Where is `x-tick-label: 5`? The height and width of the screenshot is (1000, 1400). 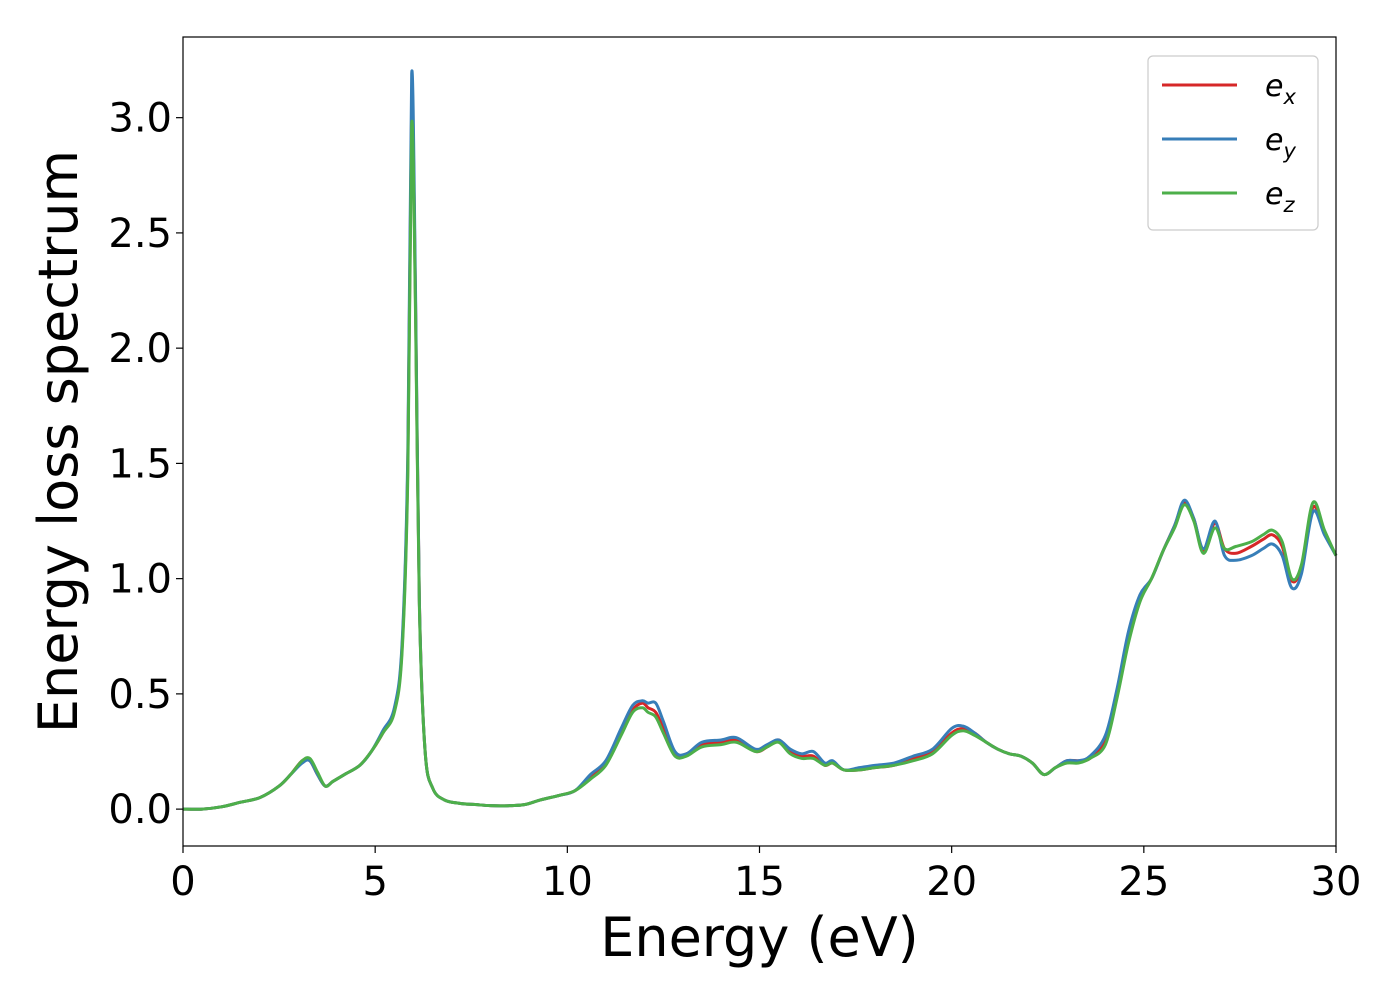 x-tick-label: 5 is located at coordinates (374, 882).